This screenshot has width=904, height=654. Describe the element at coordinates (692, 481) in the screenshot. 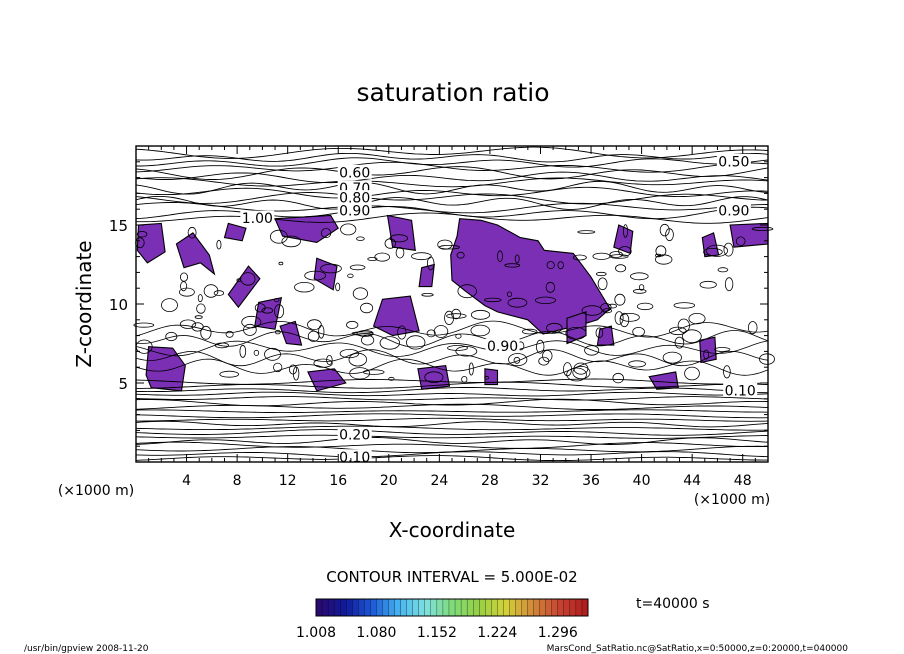

I see `x-tick-label-10: 44` at that location.